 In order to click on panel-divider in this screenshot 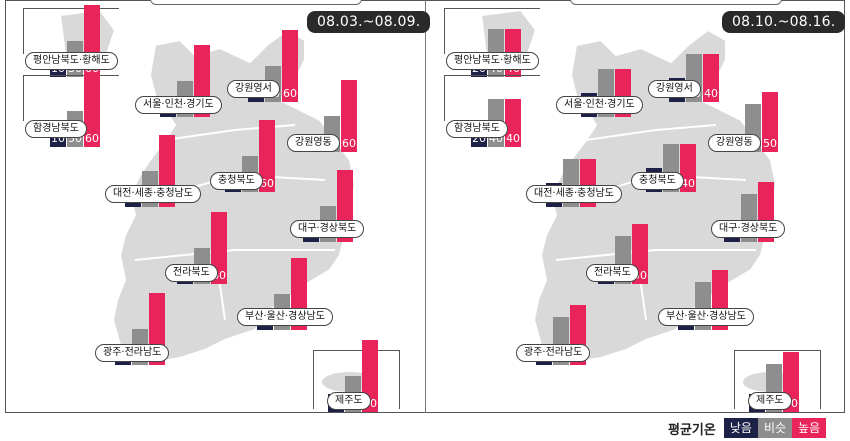, I will do `click(425, 206)`.